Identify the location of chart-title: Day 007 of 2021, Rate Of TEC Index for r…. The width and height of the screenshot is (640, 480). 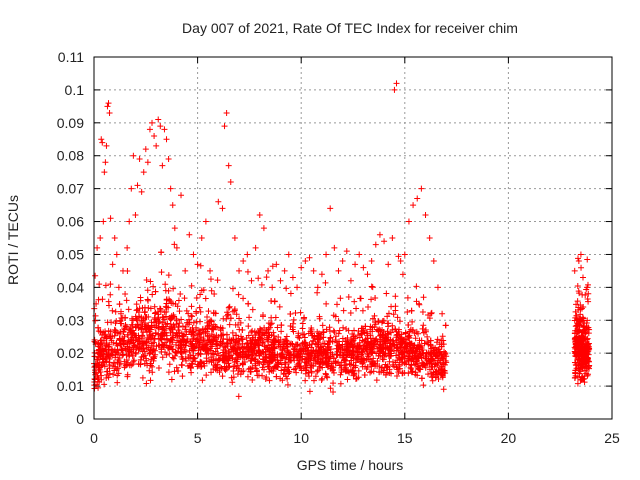
(350, 28).